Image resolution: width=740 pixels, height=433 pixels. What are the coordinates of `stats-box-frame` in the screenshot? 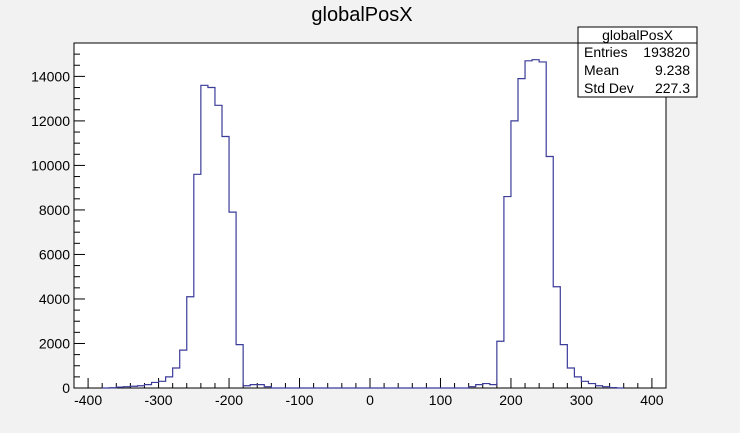 It's located at (637, 62).